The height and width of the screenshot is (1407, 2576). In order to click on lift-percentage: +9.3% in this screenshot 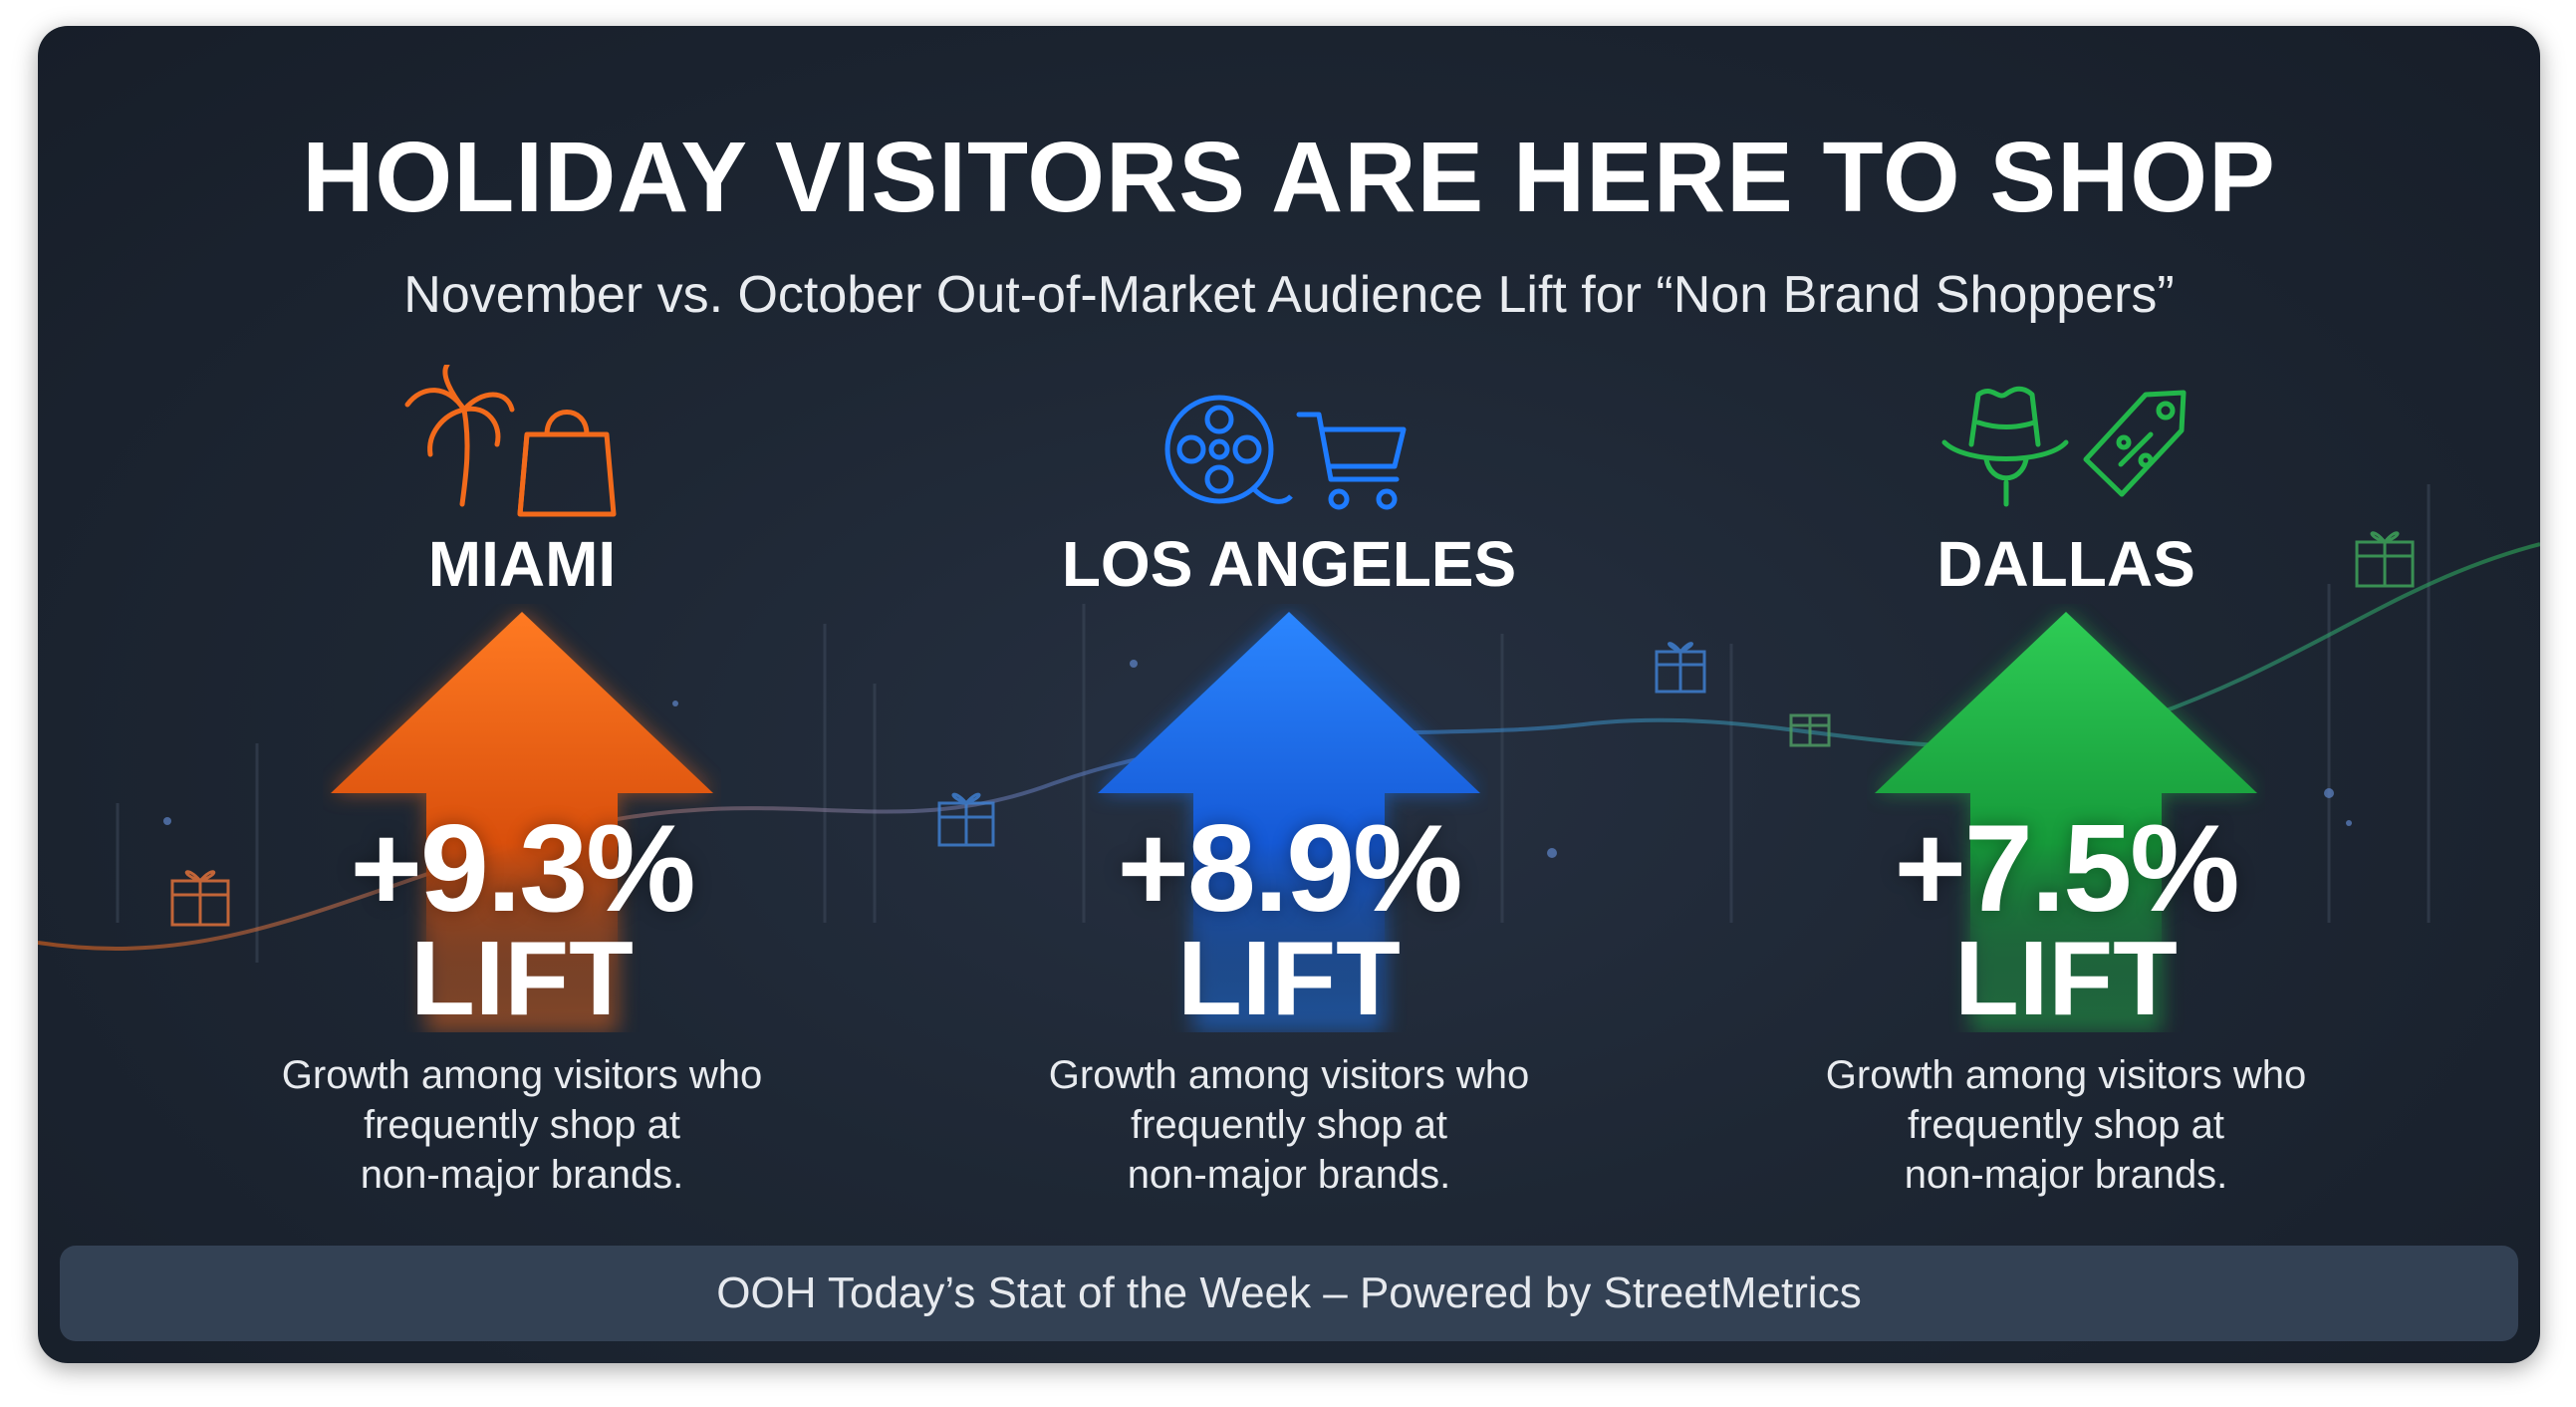, I will do `click(522, 869)`.